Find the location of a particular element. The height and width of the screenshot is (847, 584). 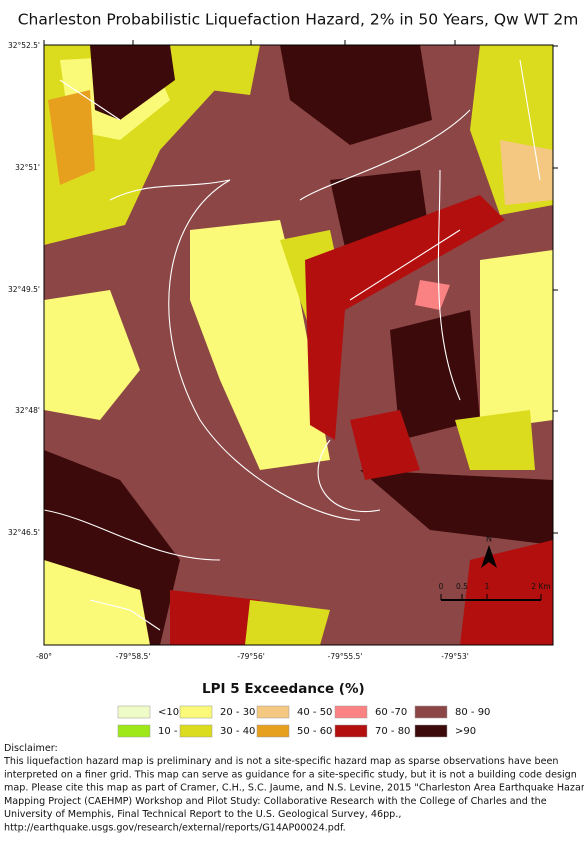

legend-label: 70 - 80 is located at coordinates (392, 731).